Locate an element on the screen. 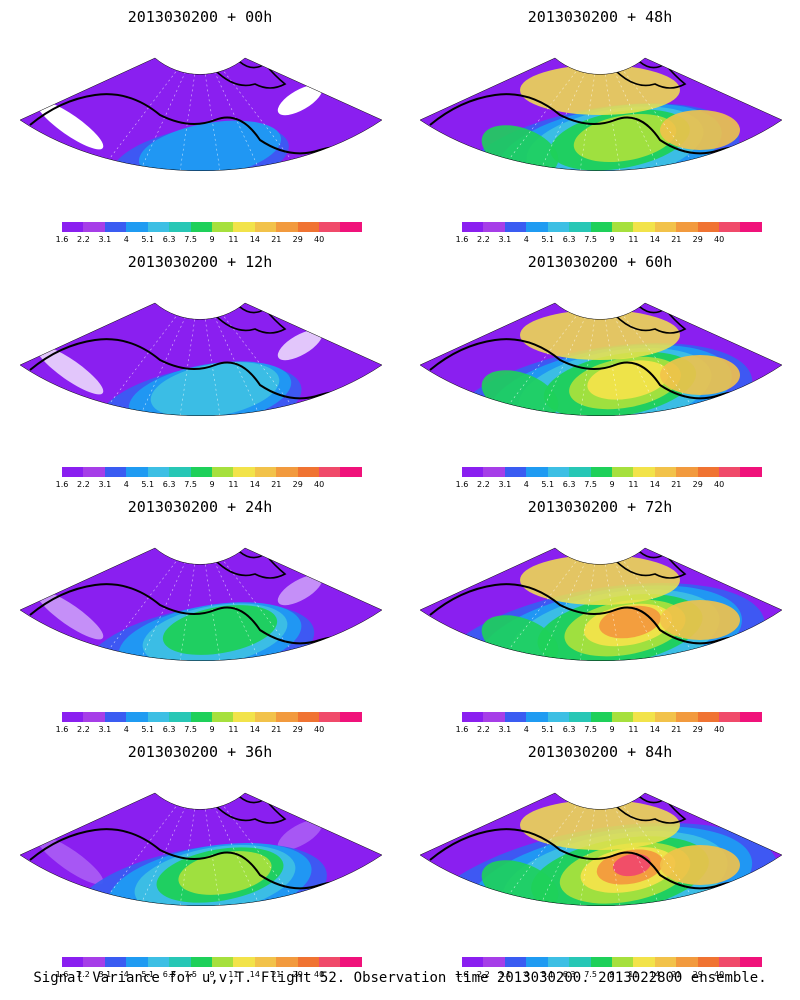 The height and width of the screenshot is (1000, 800). colorbar-tick-label: 1.6 is located at coordinates (62, 729).